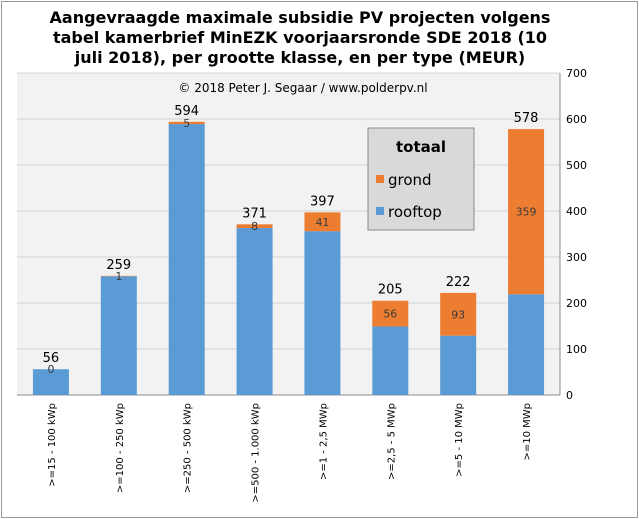 The width and height of the screenshot is (639, 519). What do you see at coordinates (323, 441) in the screenshot?
I see `x-tick-label: >=1 - 2,5 MWp` at bounding box center [323, 441].